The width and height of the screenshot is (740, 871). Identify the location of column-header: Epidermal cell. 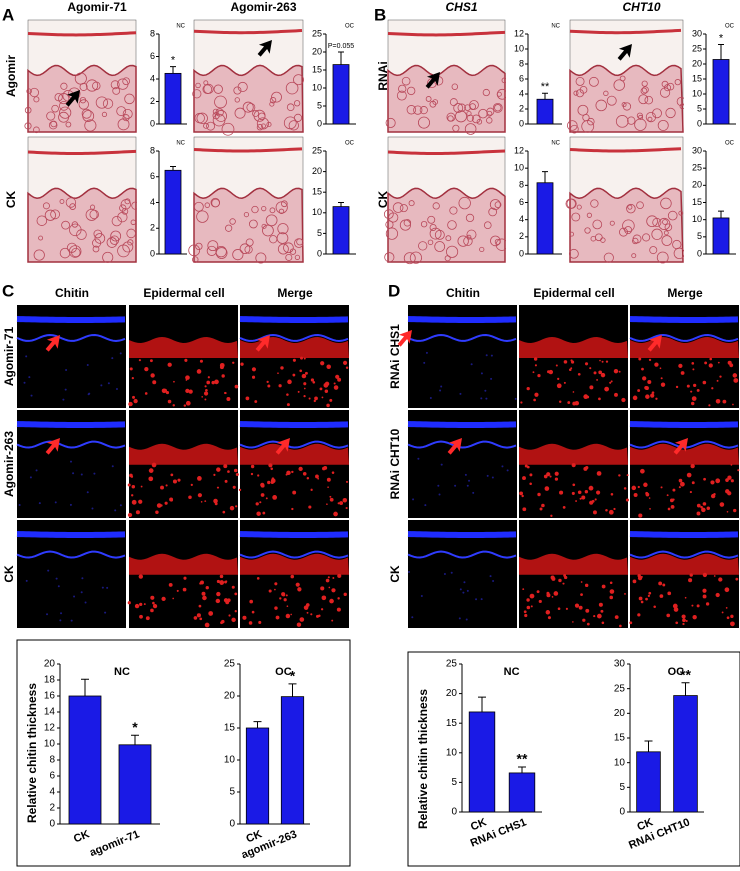
(573, 293).